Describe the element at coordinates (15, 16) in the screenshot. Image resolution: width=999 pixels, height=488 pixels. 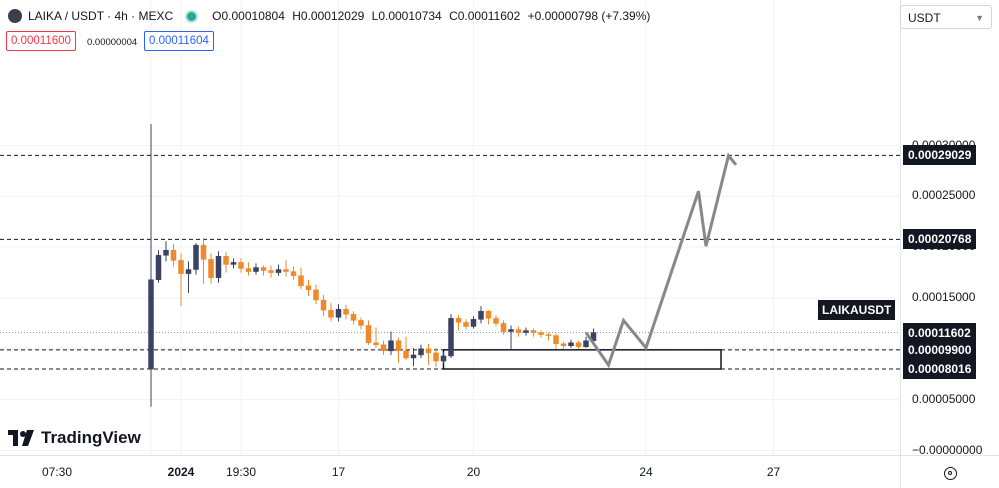
I see `coin-logo-icon` at that location.